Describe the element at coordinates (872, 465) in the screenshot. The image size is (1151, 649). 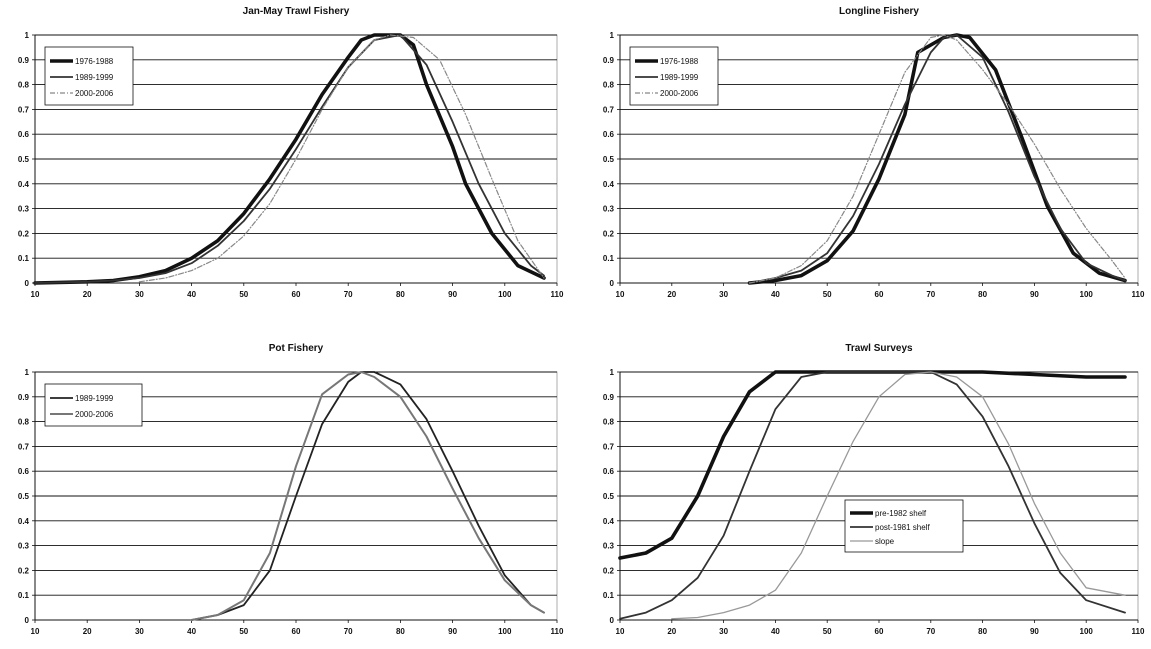
I see `series-line-pre-1982-shelf` at that location.